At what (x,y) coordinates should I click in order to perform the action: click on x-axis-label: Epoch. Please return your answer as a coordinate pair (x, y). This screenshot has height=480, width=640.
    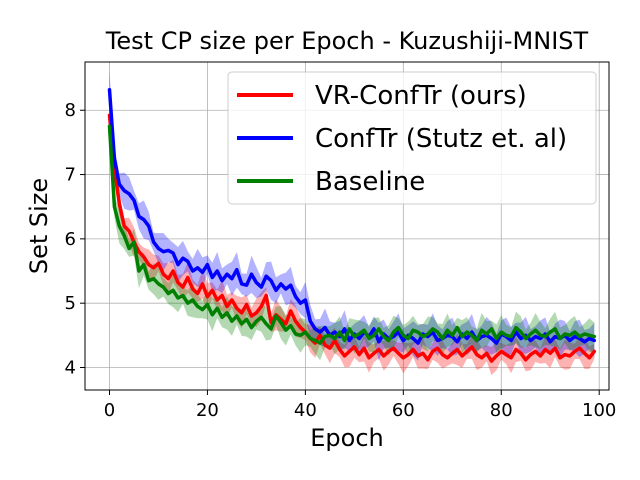
    Looking at the image, I should click on (347, 438).